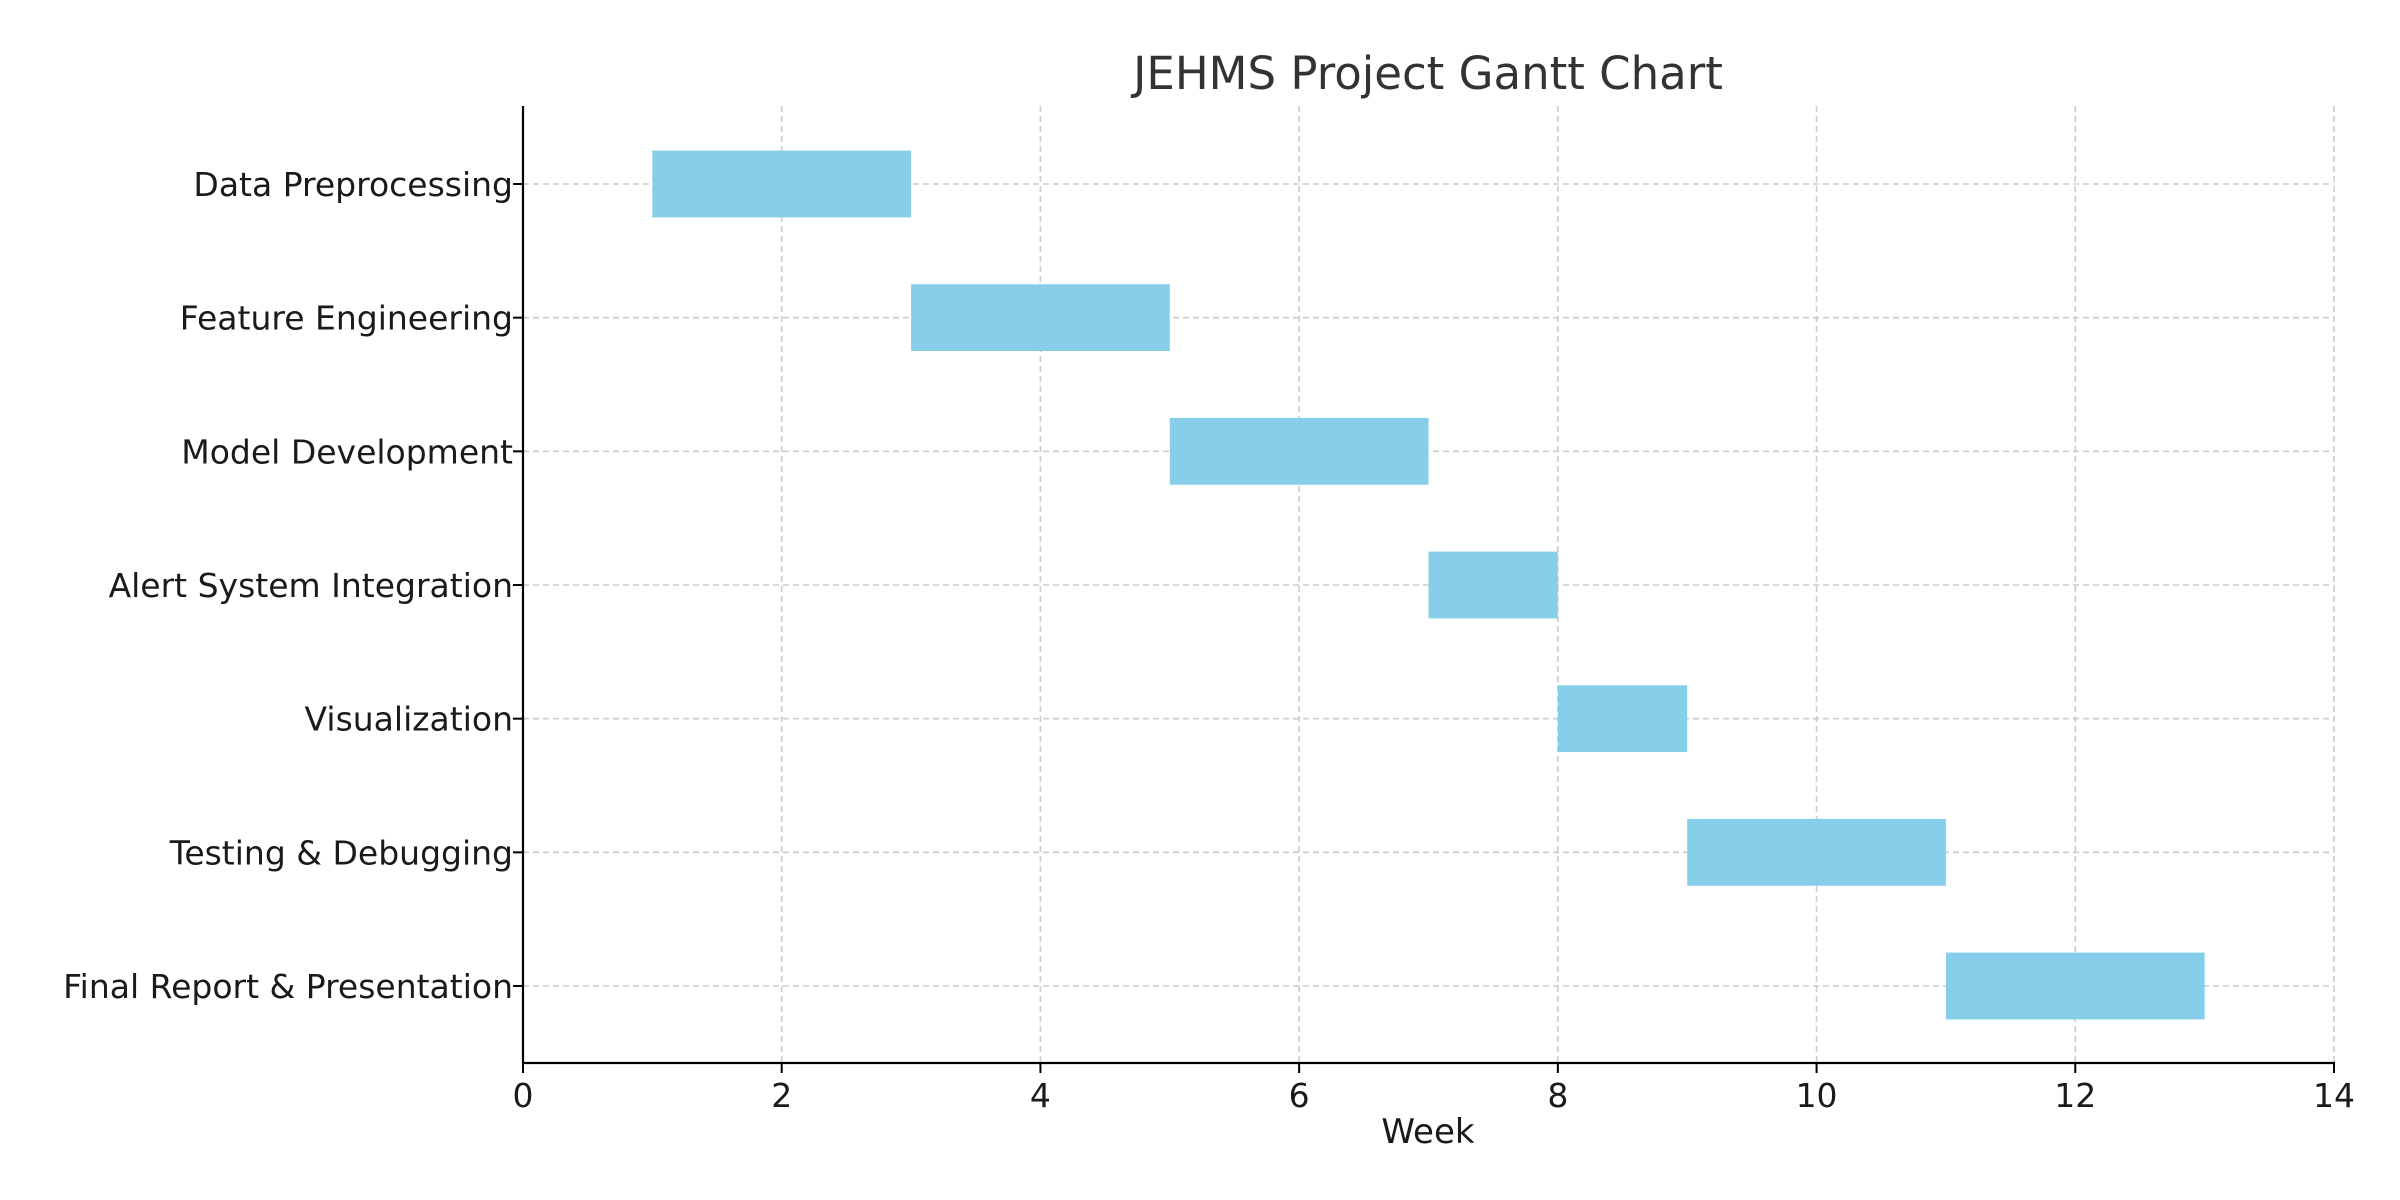  Describe the element at coordinates (1557, 1095) in the screenshot. I see `x-tick-label: 8` at that location.